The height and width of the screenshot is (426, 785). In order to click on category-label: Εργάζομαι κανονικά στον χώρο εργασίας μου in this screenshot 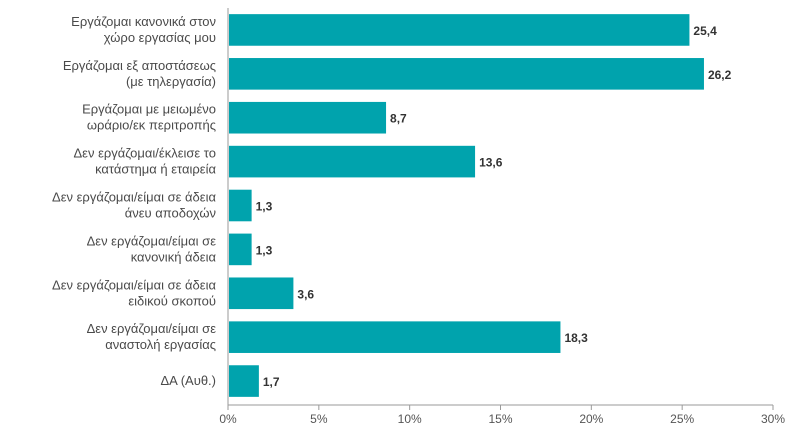, I will do `click(143, 29)`.